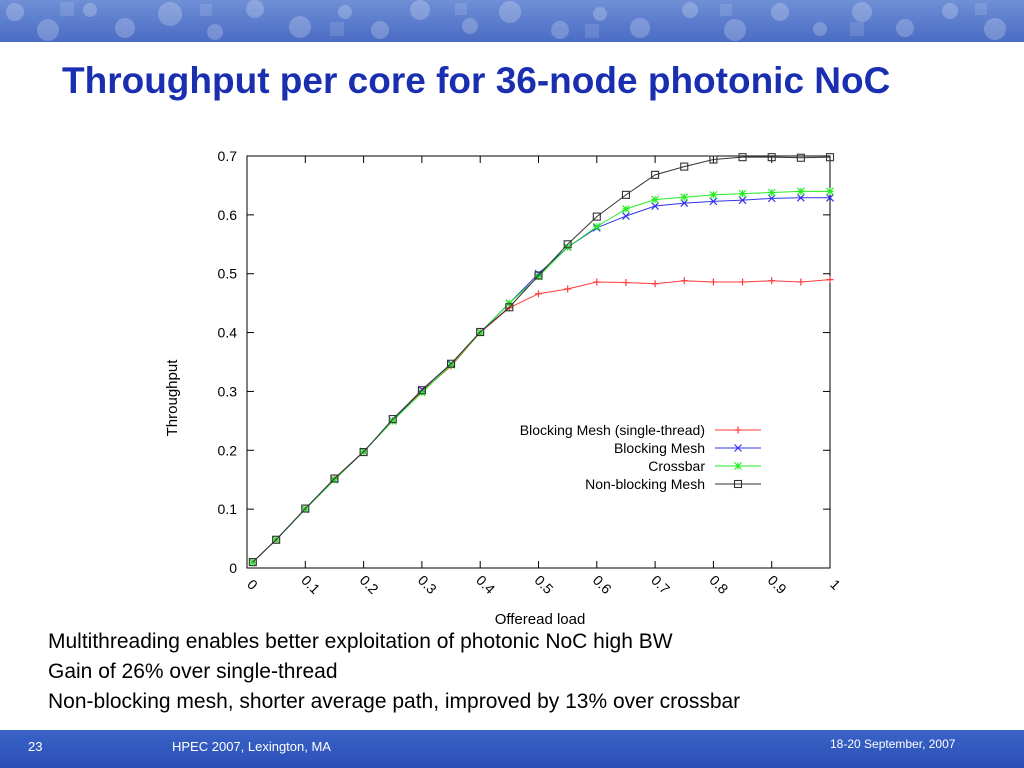  I want to click on x-tick-label: 0.8, so click(718, 584).